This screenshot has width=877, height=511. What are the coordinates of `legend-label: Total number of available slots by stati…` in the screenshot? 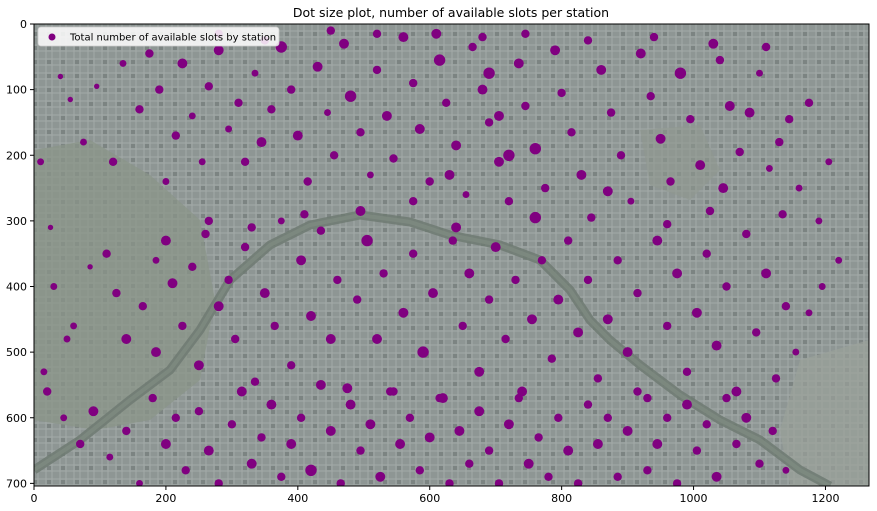 It's located at (172, 38).